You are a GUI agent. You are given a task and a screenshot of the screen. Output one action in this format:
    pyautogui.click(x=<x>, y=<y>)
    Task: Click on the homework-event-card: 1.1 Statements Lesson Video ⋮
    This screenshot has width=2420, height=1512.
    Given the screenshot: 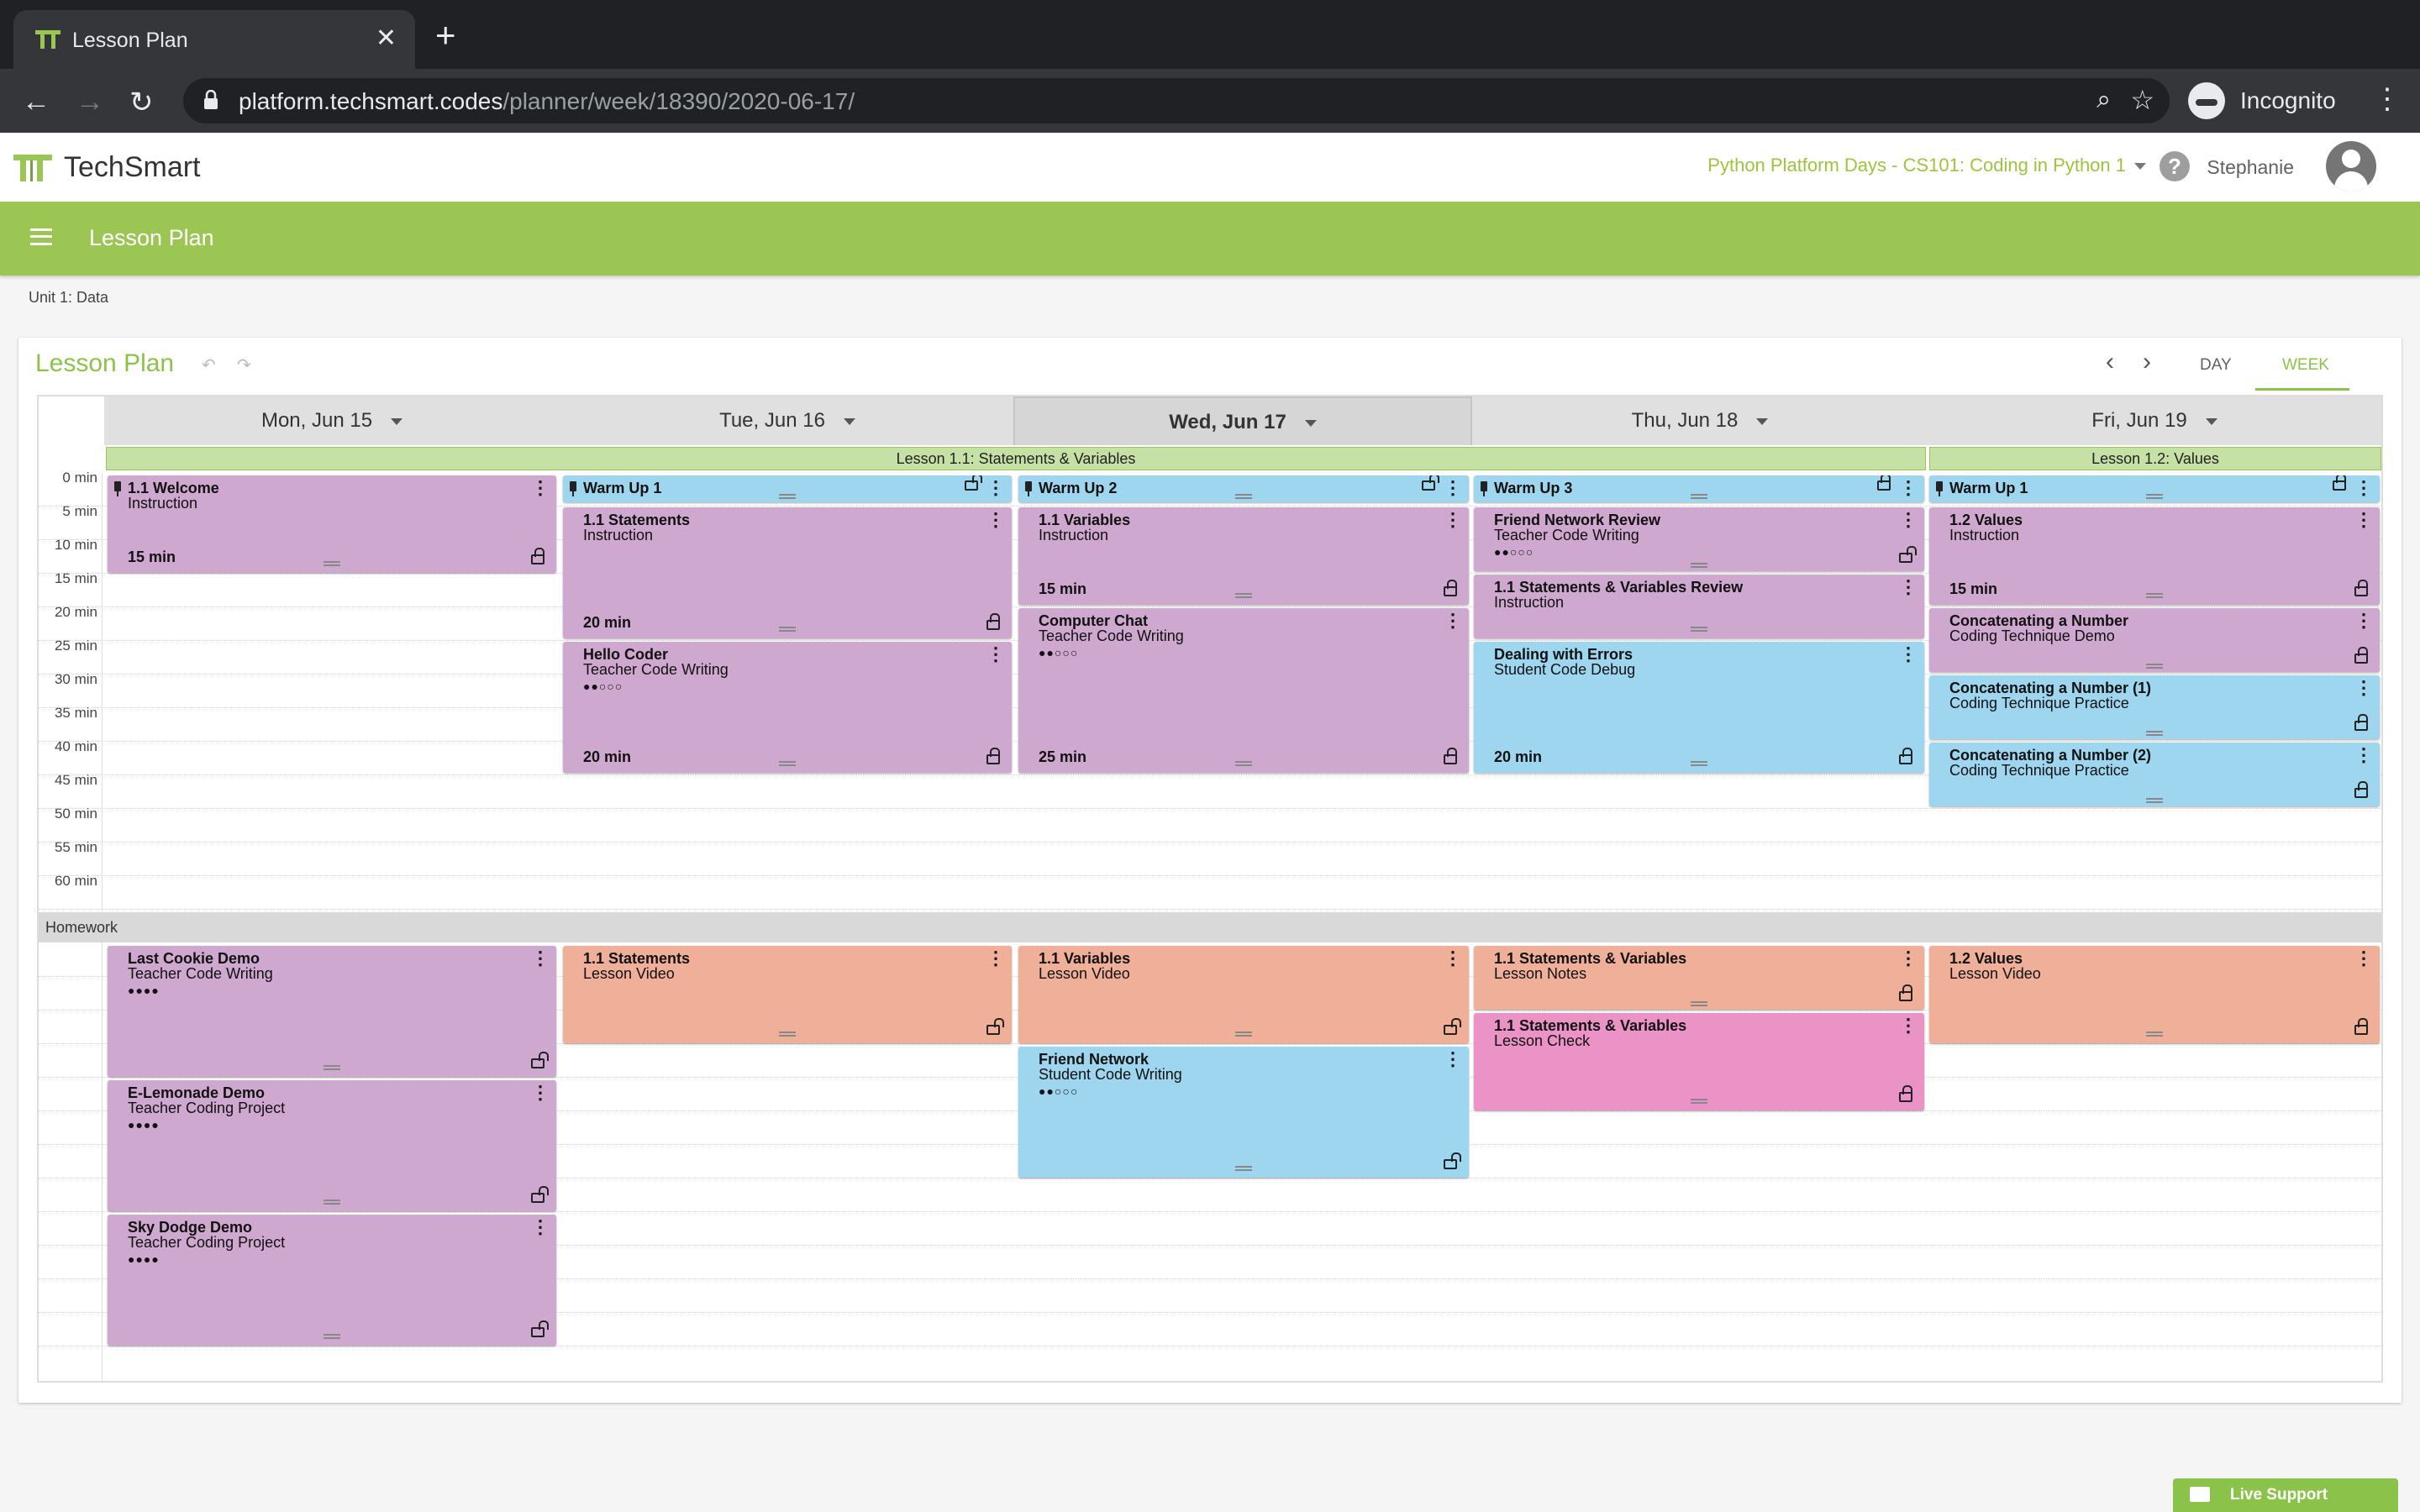 What is the action you would take?
    pyautogui.click(x=787, y=994)
    